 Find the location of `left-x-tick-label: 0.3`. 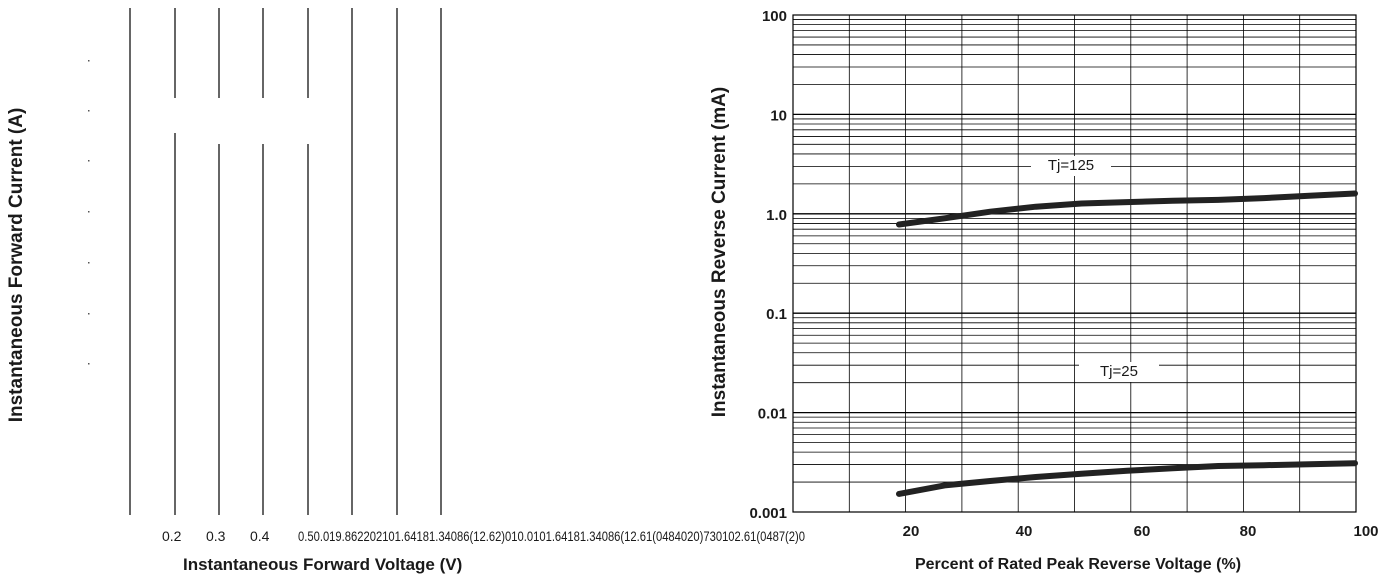

left-x-tick-label: 0.3 is located at coordinates (216, 536).